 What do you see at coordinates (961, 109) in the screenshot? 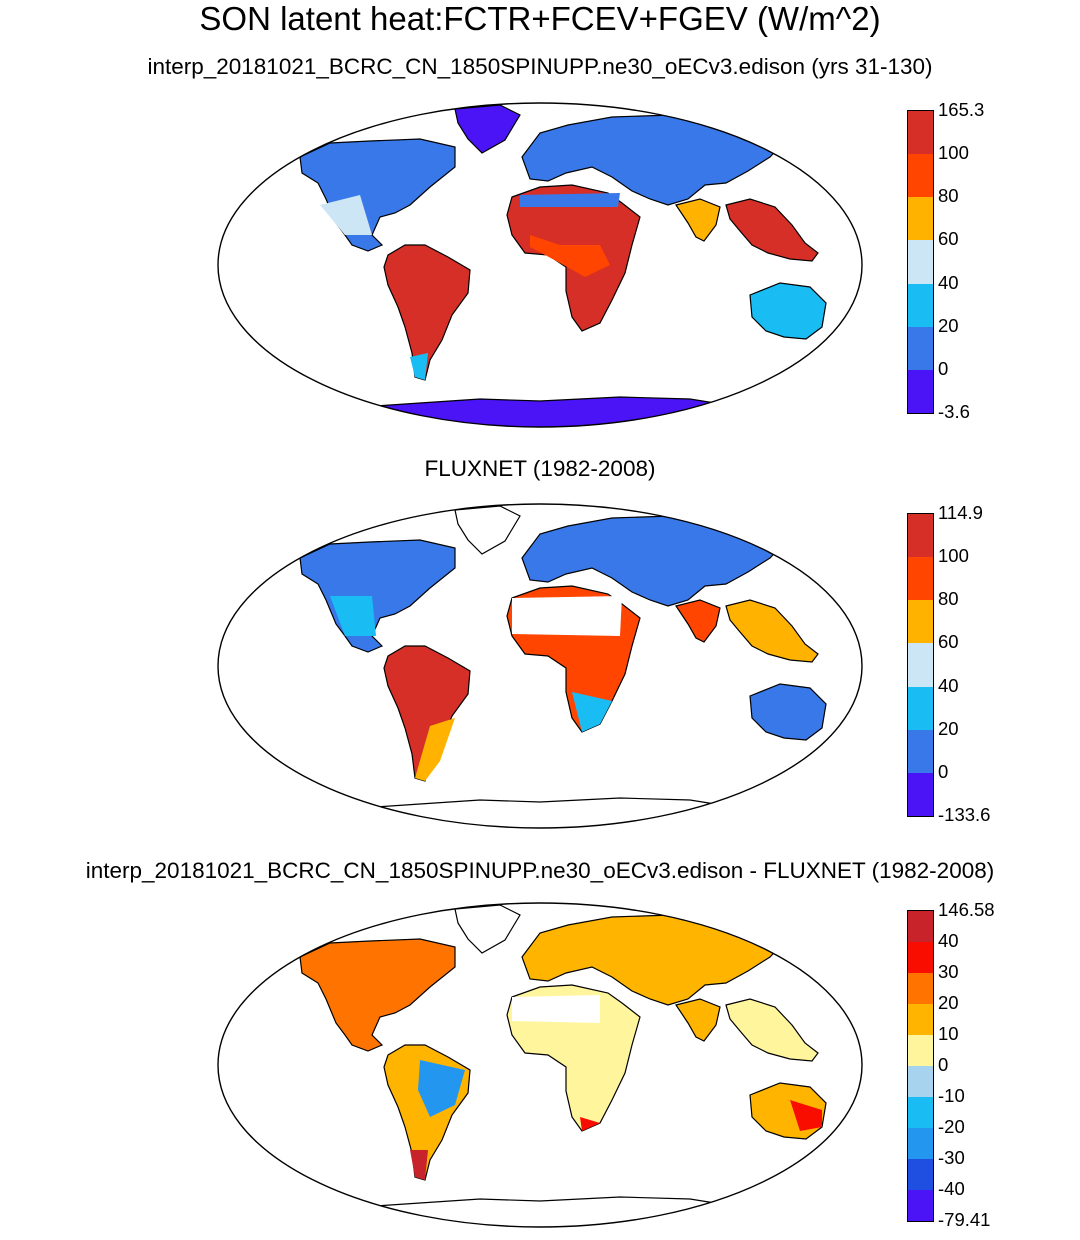
I see `colorbar-tick-label: 165.3` at bounding box center [961, 109].